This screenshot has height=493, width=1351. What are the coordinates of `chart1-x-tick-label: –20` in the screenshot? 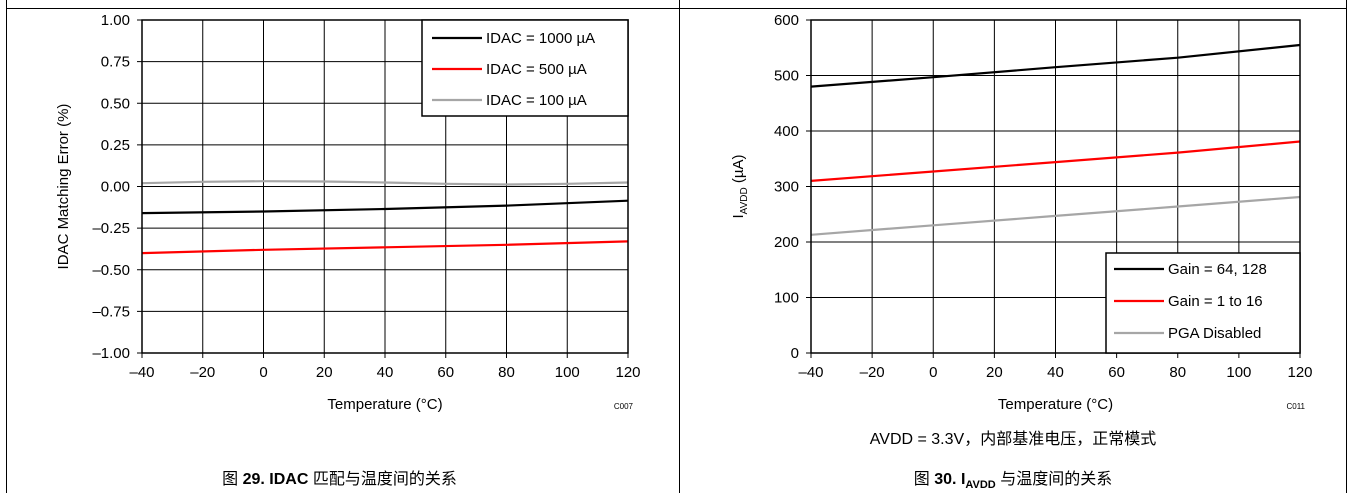 It's located at (202, 372).